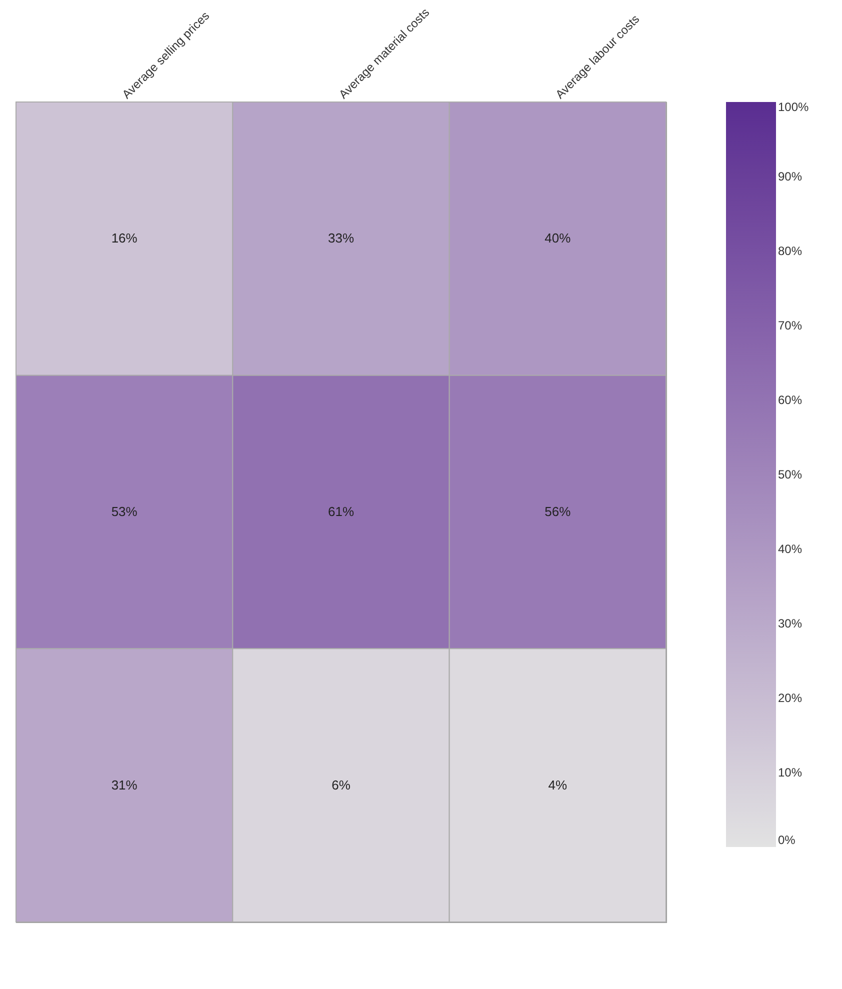 Image resolution: width=842 pixels, height=989 pixels. I want to click on data-label: 33%, so click(341, 238).